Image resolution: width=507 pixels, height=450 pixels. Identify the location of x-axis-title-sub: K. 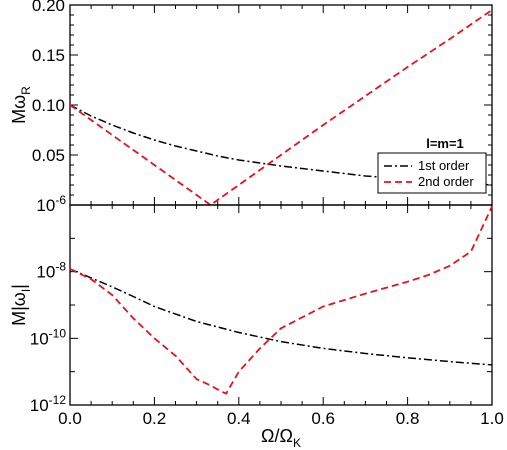
(297, 443).